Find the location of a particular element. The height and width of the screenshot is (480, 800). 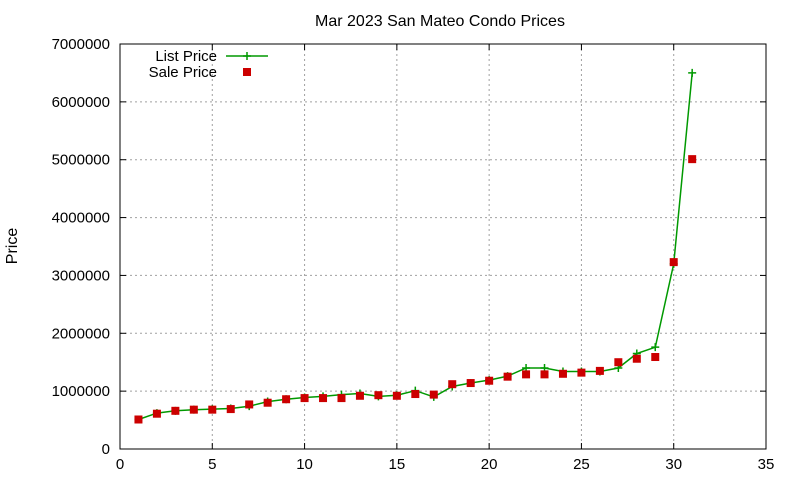

y-axis-label: Price is located at coordinates (12, 246).